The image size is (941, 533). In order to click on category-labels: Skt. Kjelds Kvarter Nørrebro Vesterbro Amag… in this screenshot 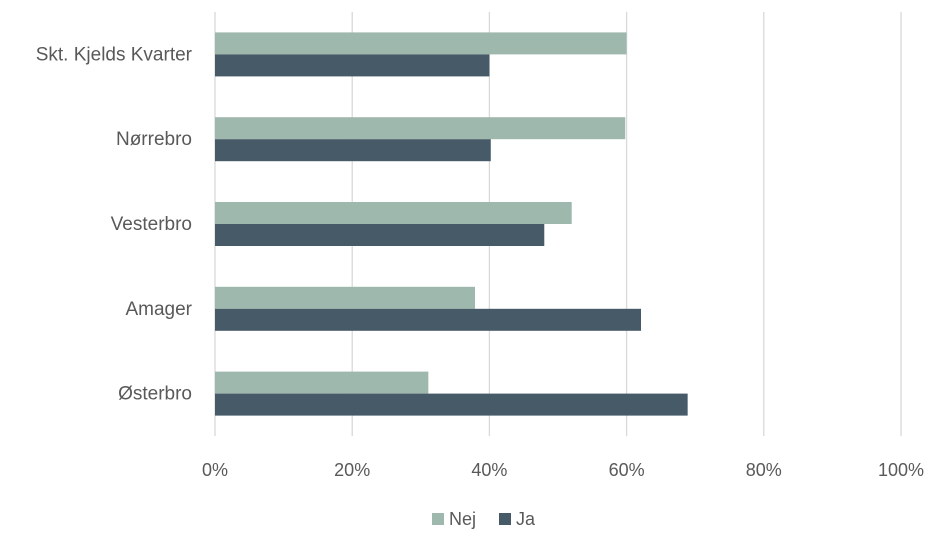, I will do `click(114, 224)`.